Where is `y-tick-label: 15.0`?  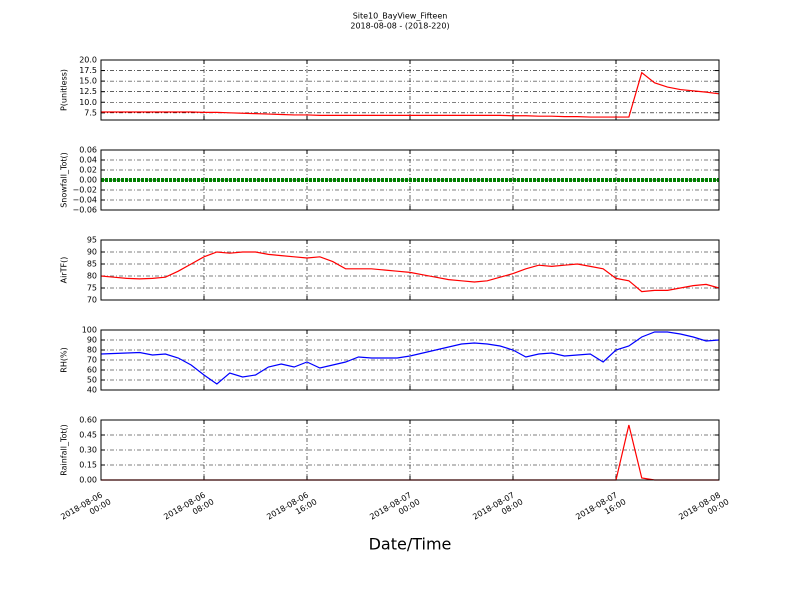 y-tick-label: 15.0 is located at coordinates (88, 81).